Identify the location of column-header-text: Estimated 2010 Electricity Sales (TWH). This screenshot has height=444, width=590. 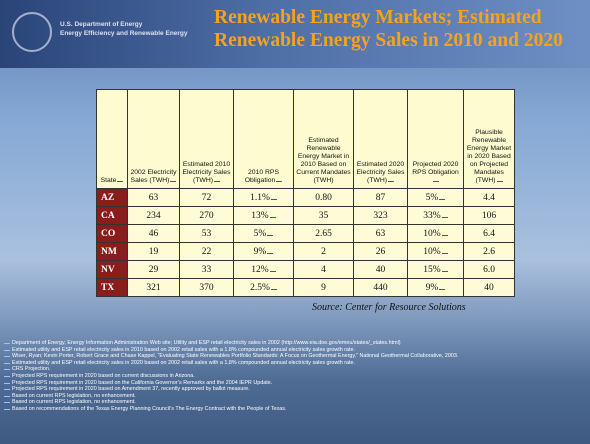
(206, 172).